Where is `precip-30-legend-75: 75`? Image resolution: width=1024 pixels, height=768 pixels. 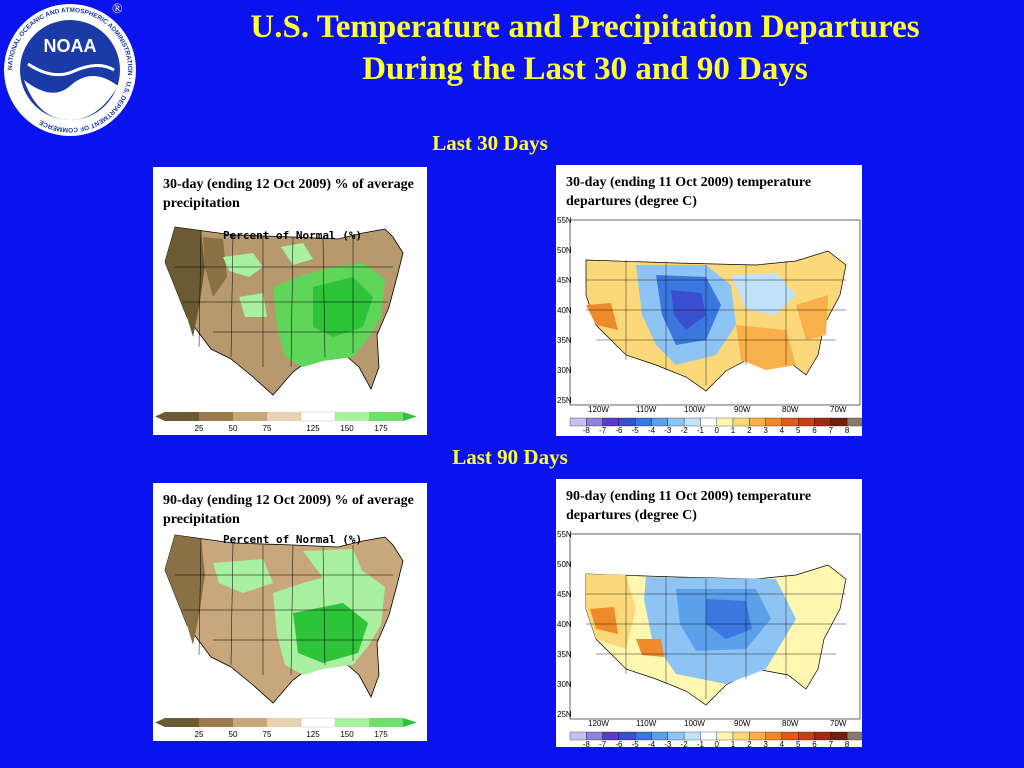
precip-30-legend-75: 75 is located at coordinates (267, 428).